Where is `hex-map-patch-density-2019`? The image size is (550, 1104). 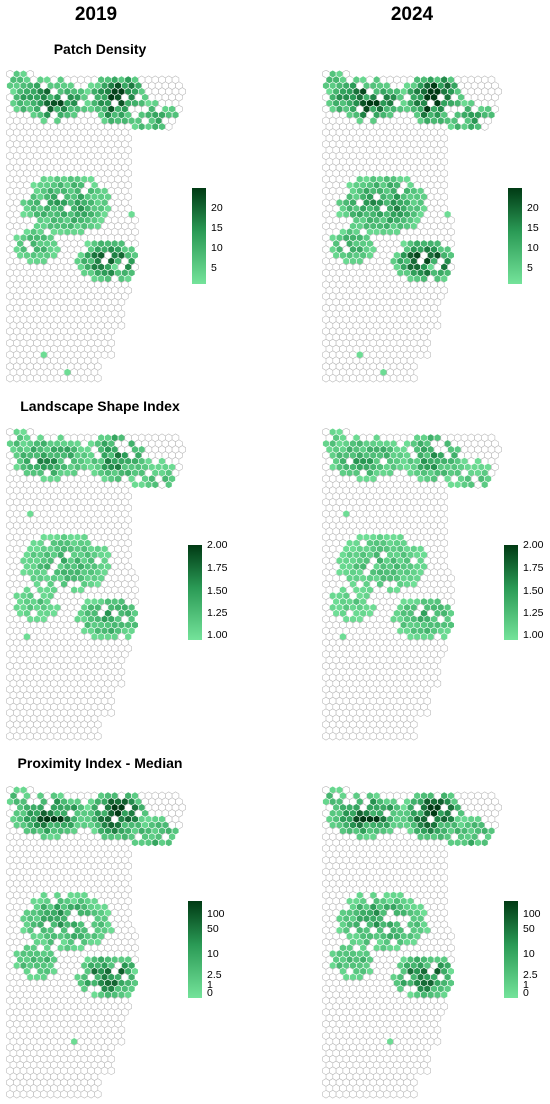 hex-map-patch-density-2019 is located at coordinates (96, 226).